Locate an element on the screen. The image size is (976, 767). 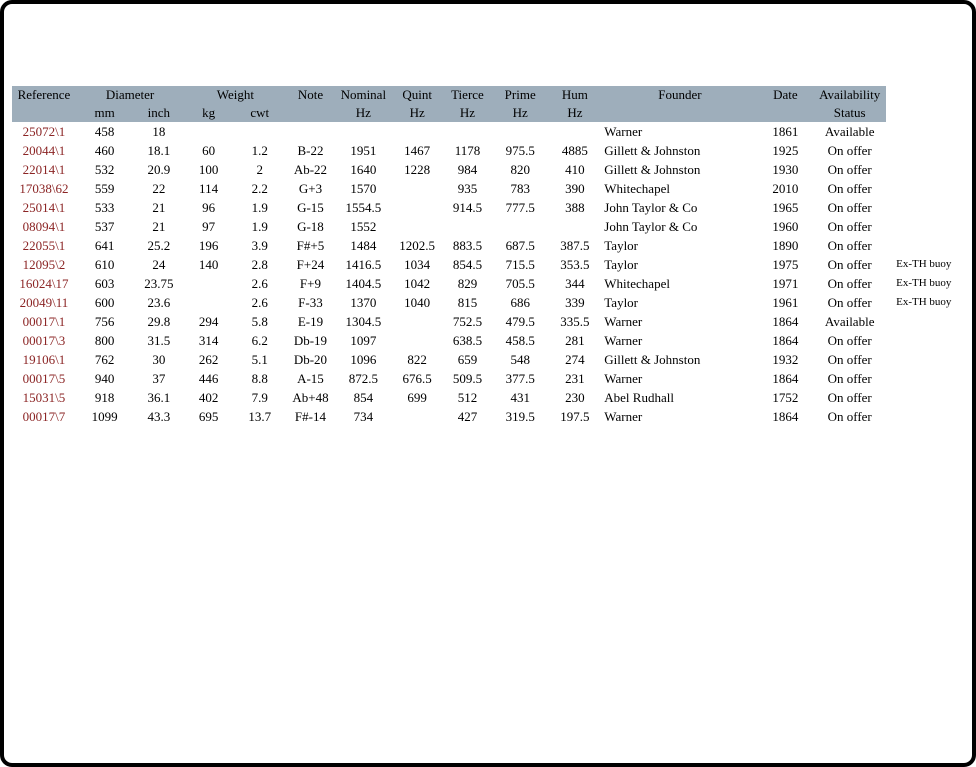
reference-link: 08094\1 is located at coordinates (44, 226).